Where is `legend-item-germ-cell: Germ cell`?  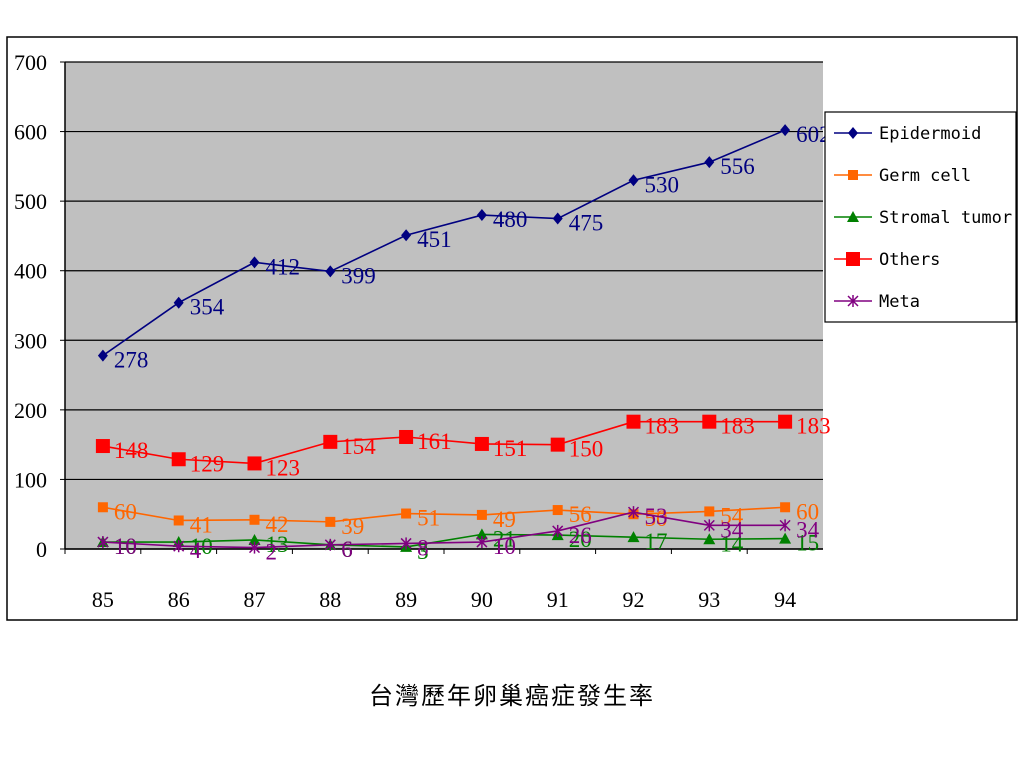
legend-item-germ-cell: Germ cell is located at coordinates (902, 176).